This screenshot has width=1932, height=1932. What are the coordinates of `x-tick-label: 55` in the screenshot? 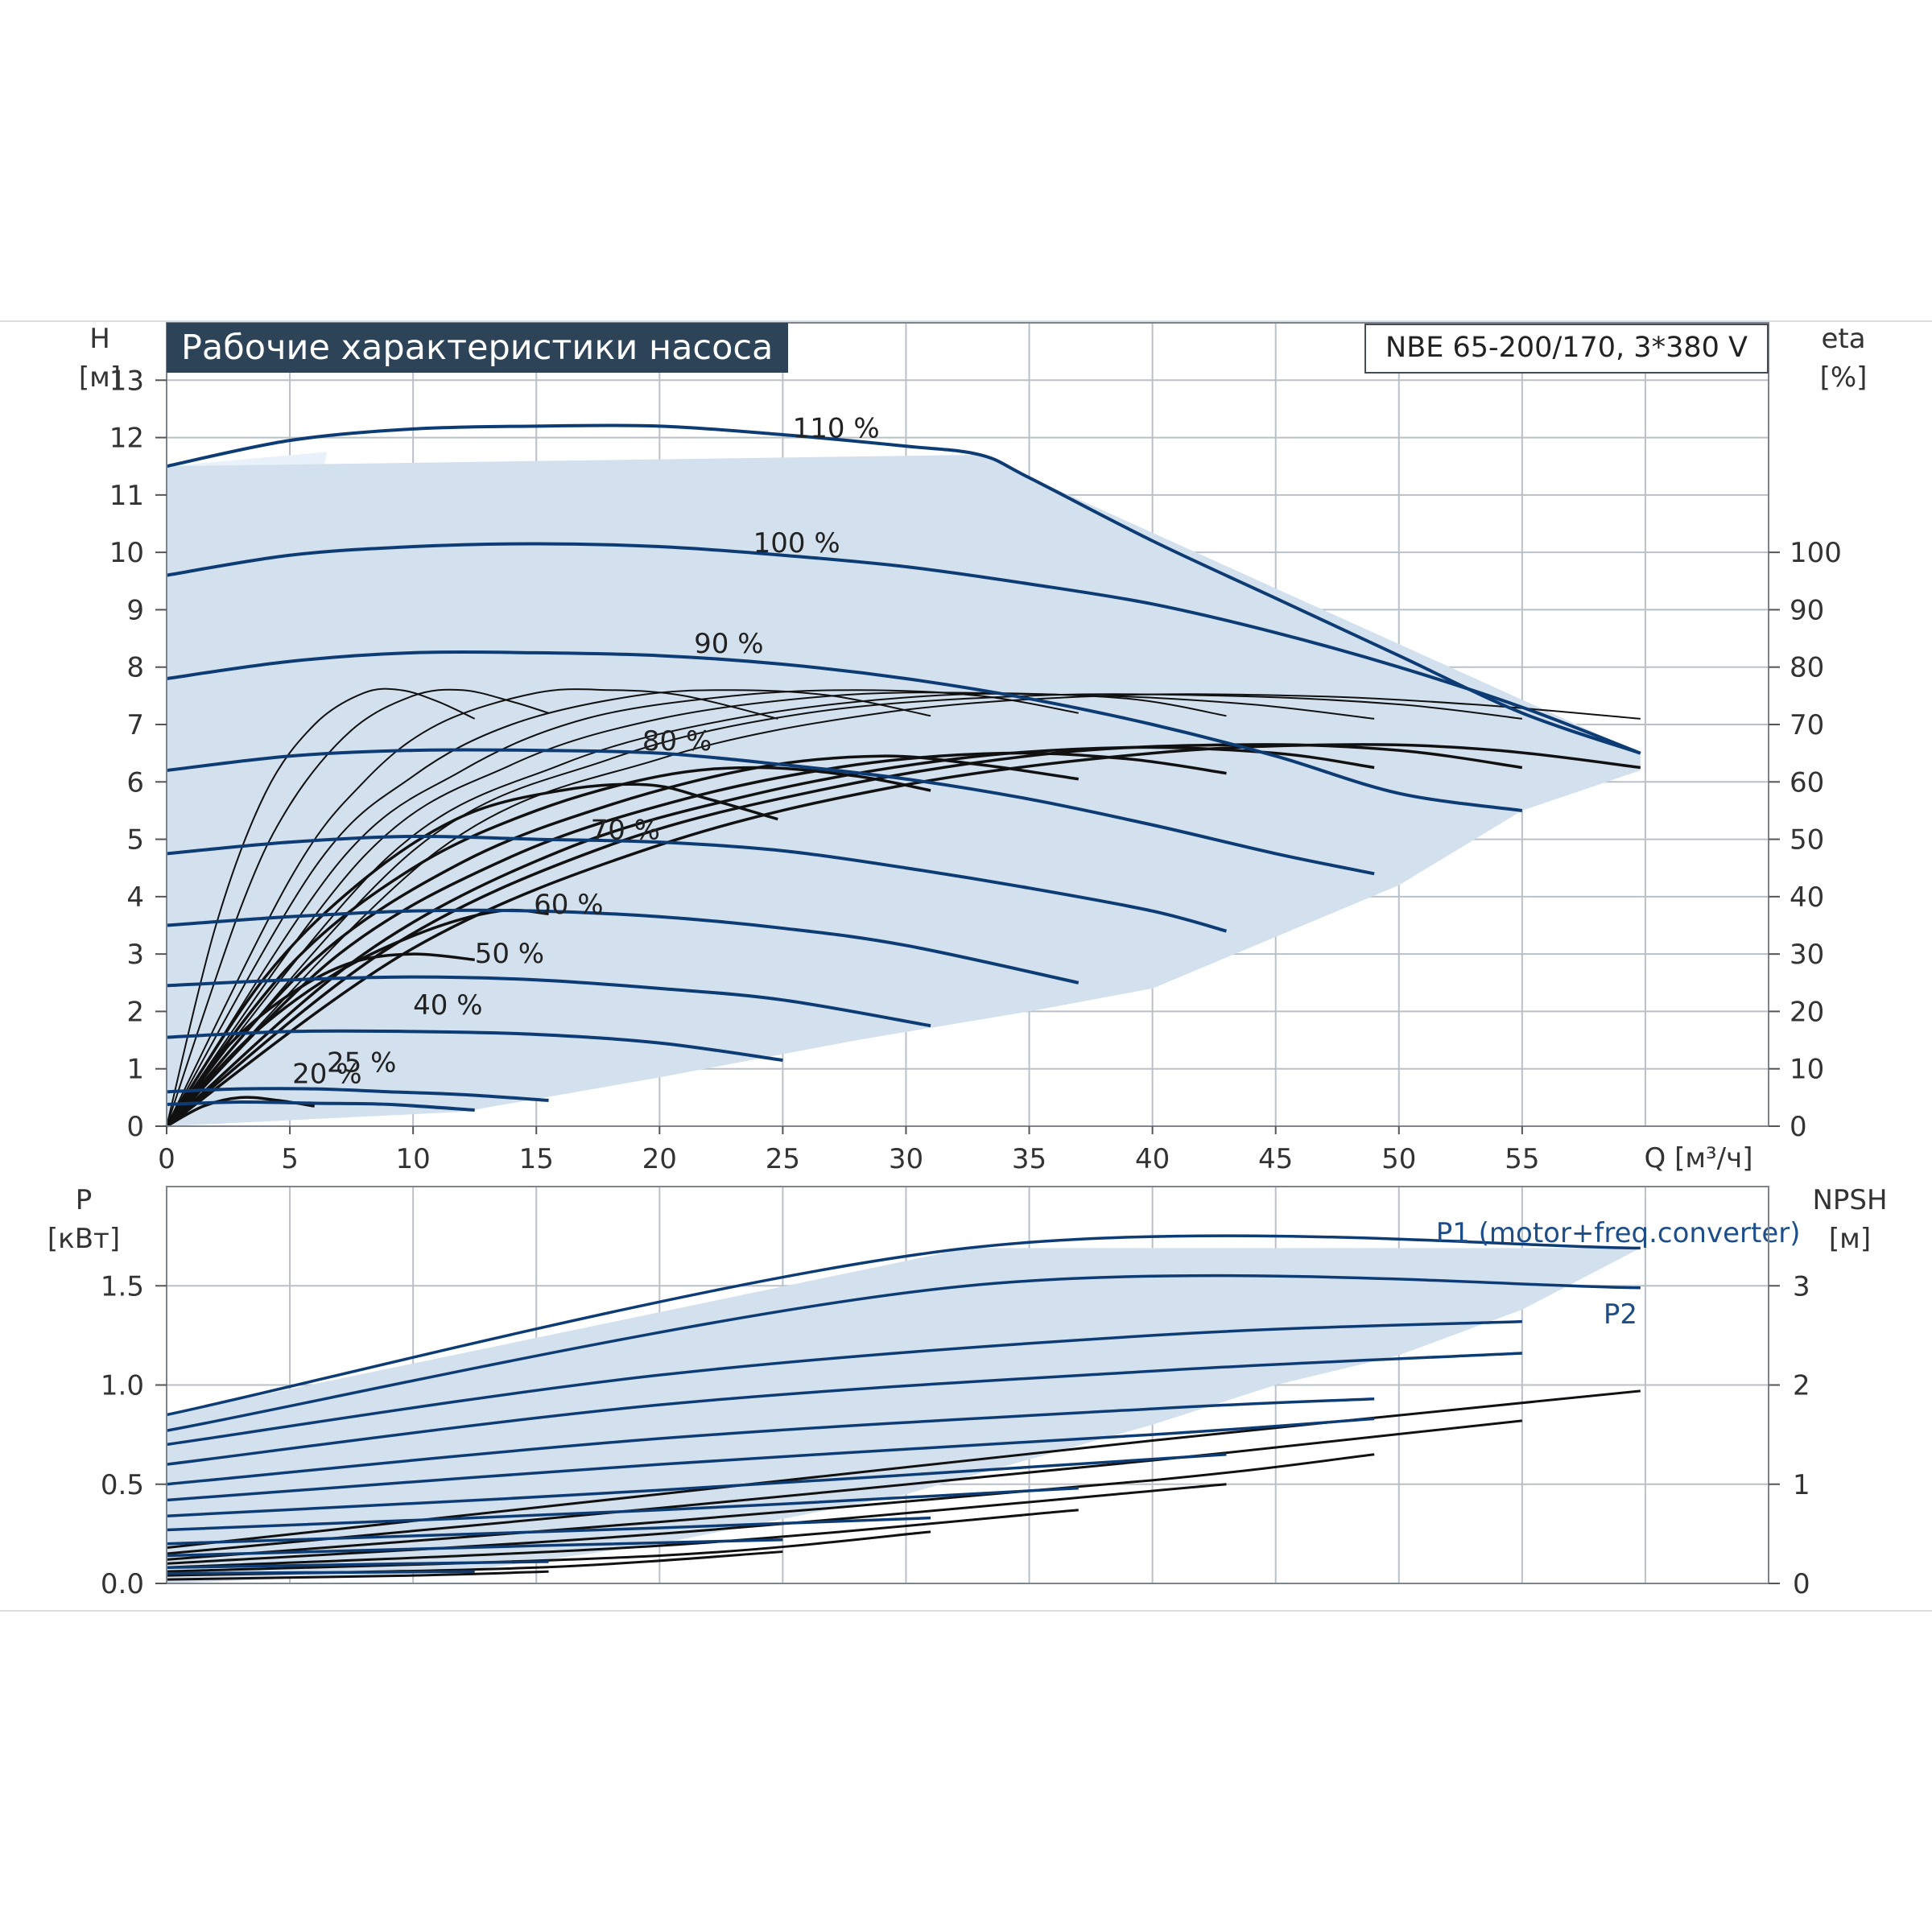 It's located at (1522, 1159).